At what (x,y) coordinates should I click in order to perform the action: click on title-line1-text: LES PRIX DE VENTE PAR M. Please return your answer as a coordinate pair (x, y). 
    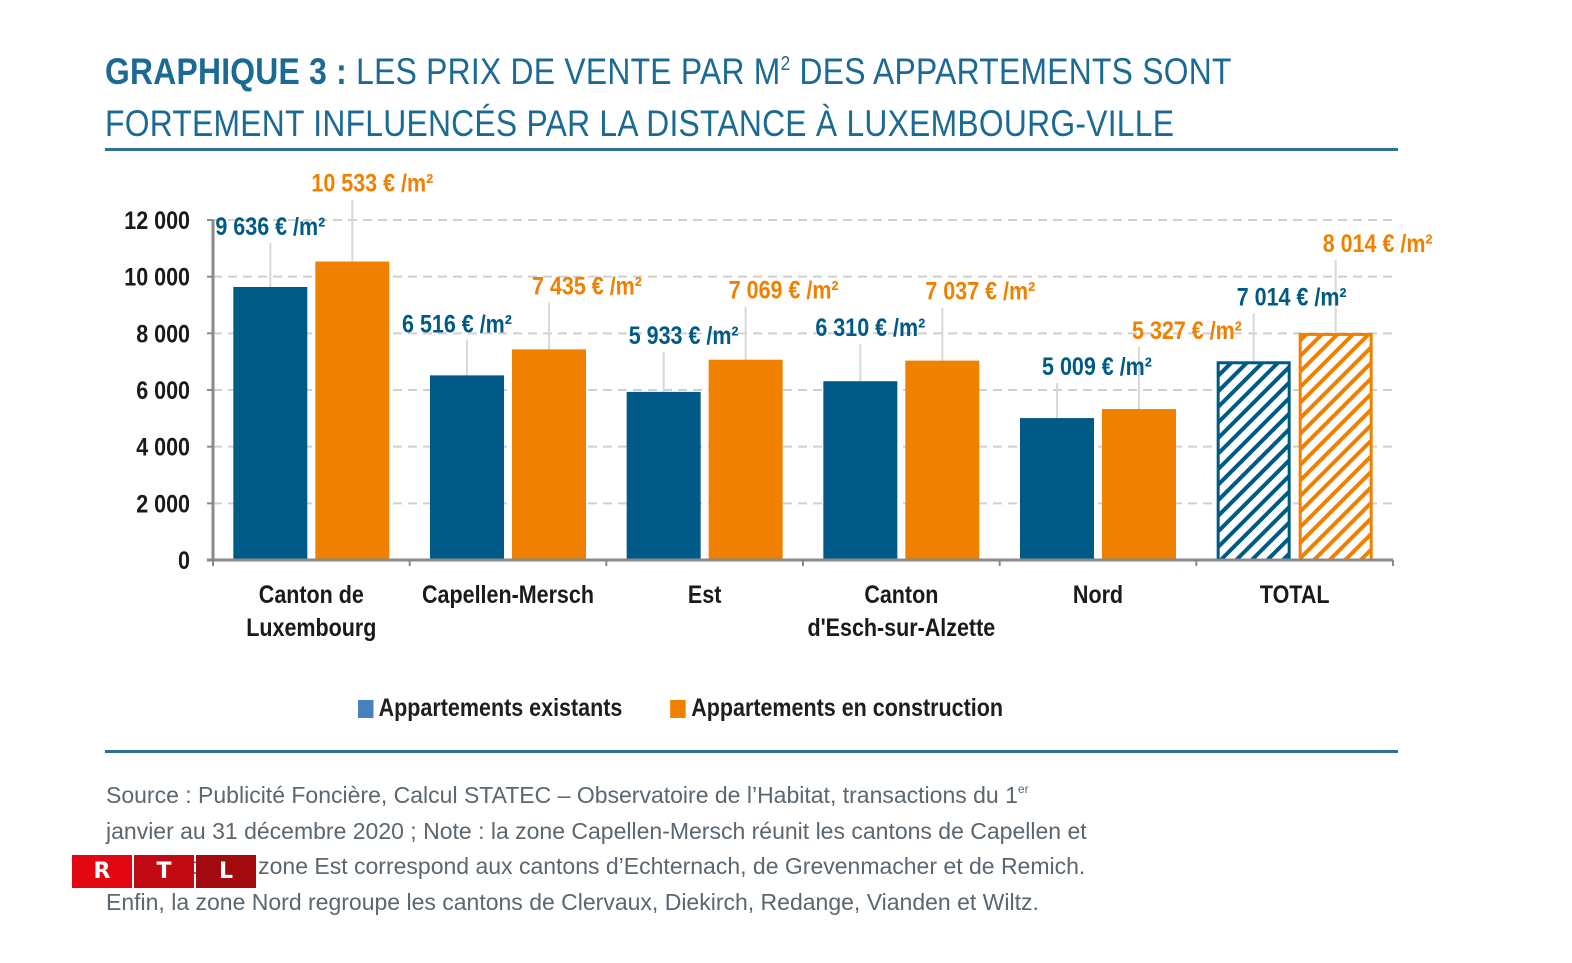
    Looking at the image, I should click on (568, 71).